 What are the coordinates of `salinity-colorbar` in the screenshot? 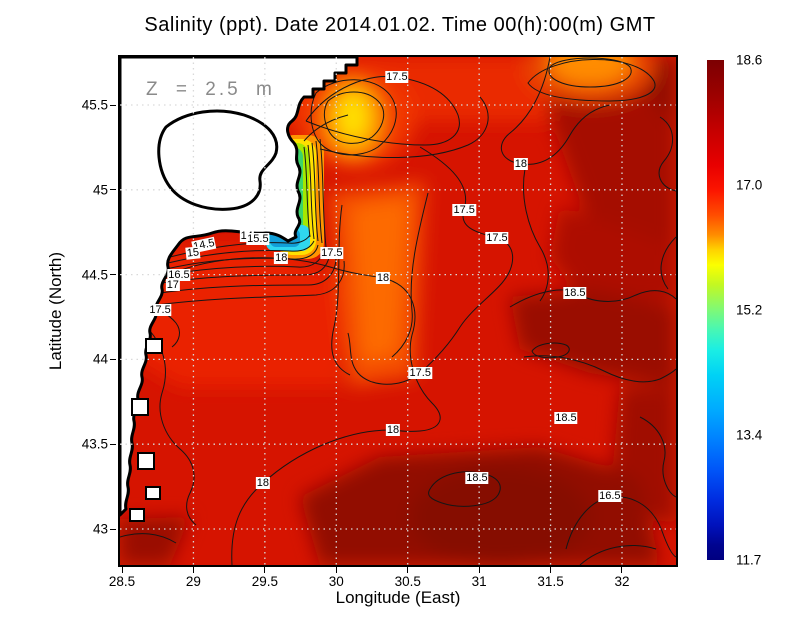 It's located at (715, 310).